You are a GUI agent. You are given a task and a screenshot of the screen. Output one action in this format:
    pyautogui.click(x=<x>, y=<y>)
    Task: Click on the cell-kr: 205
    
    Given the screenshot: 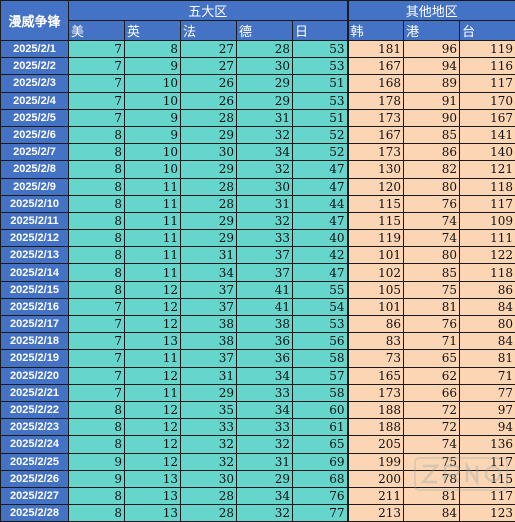 What is the action you would take?
    pyautogui.click(x=376, y=444)
    